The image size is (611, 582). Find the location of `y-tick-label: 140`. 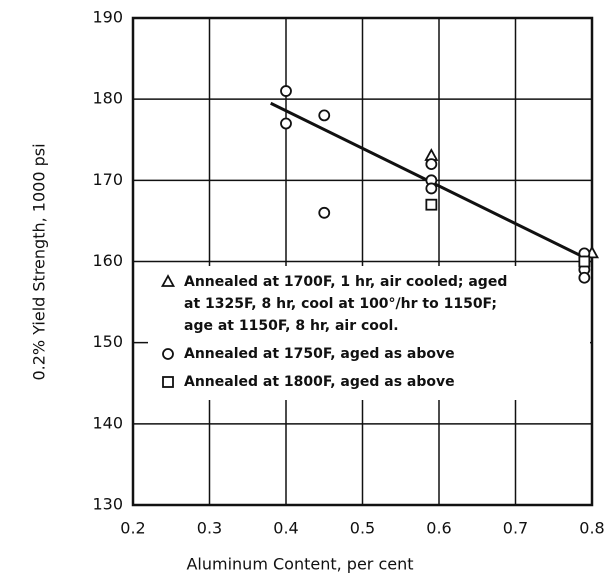

y-tick-label: 140 is located at coordinates (107, 422).